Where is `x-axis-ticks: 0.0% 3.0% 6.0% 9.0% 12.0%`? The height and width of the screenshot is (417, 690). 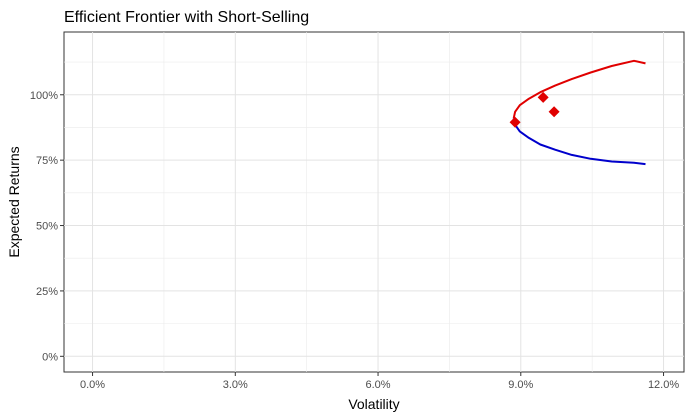
x-axis-ticks: 0.0% 3.0% 6.0% 9.0% 12.0% is located at coordinates (379, 381).